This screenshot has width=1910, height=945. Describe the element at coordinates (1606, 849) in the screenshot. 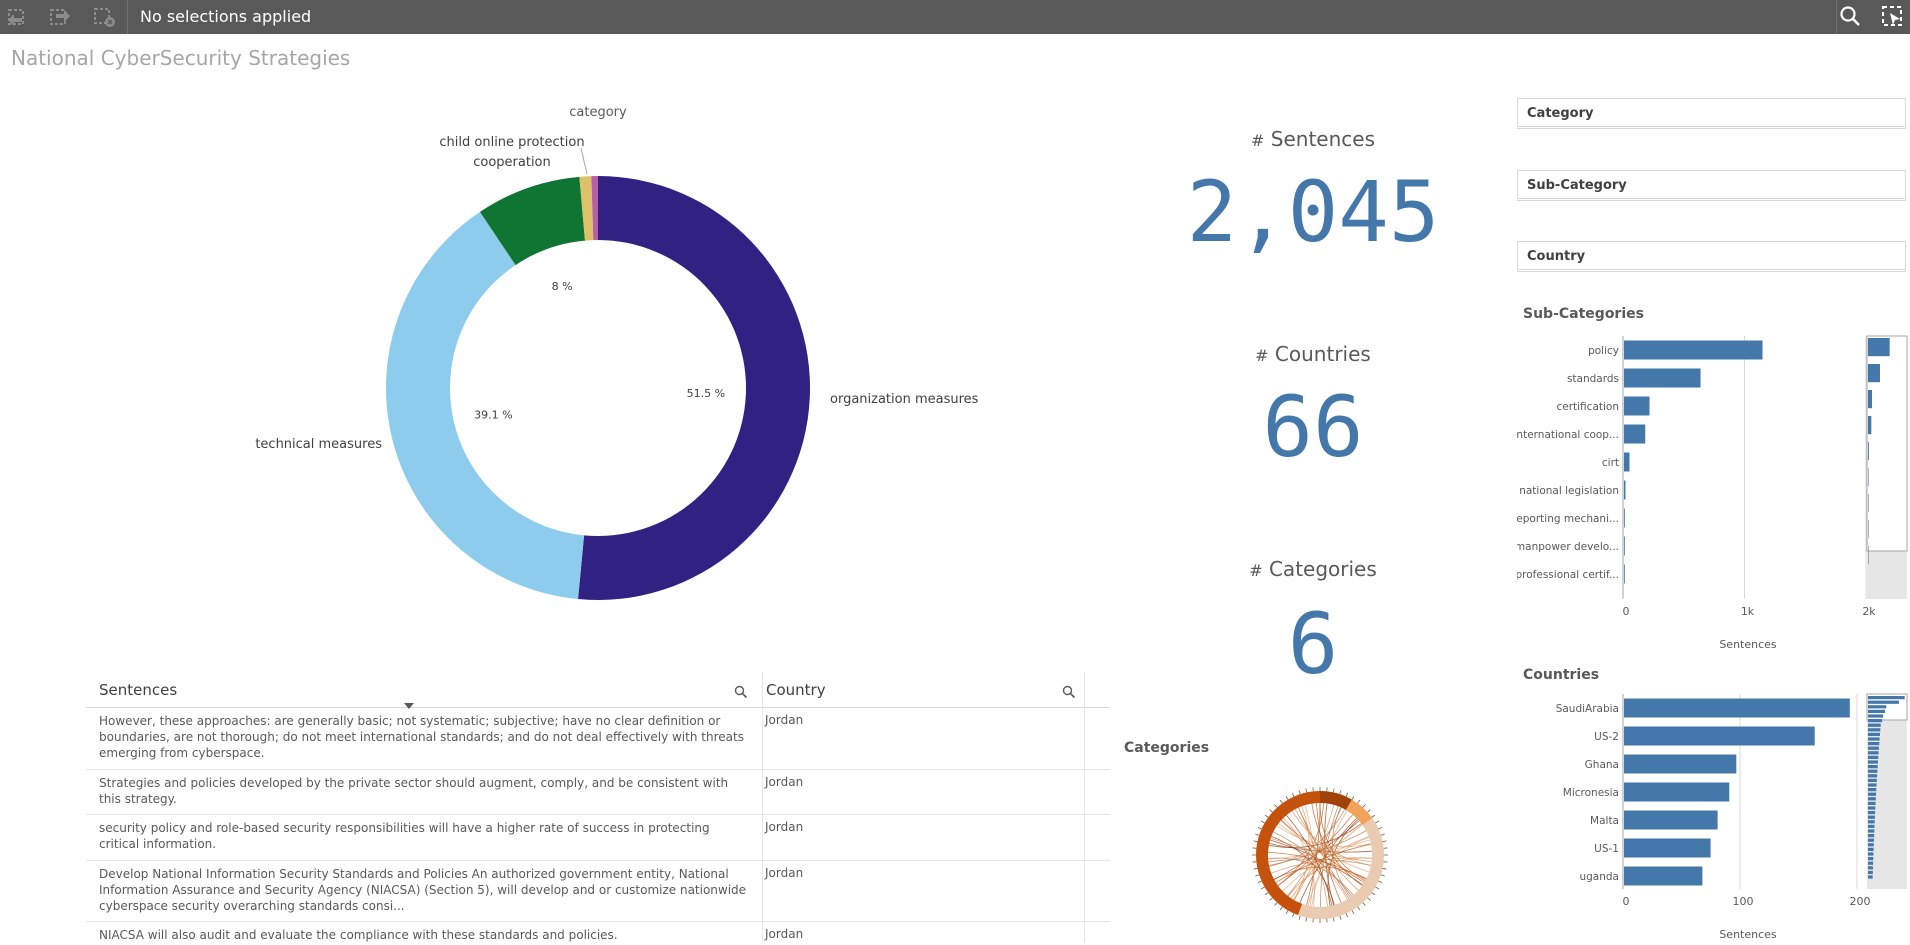

I see `category-label: US-1` at that location.